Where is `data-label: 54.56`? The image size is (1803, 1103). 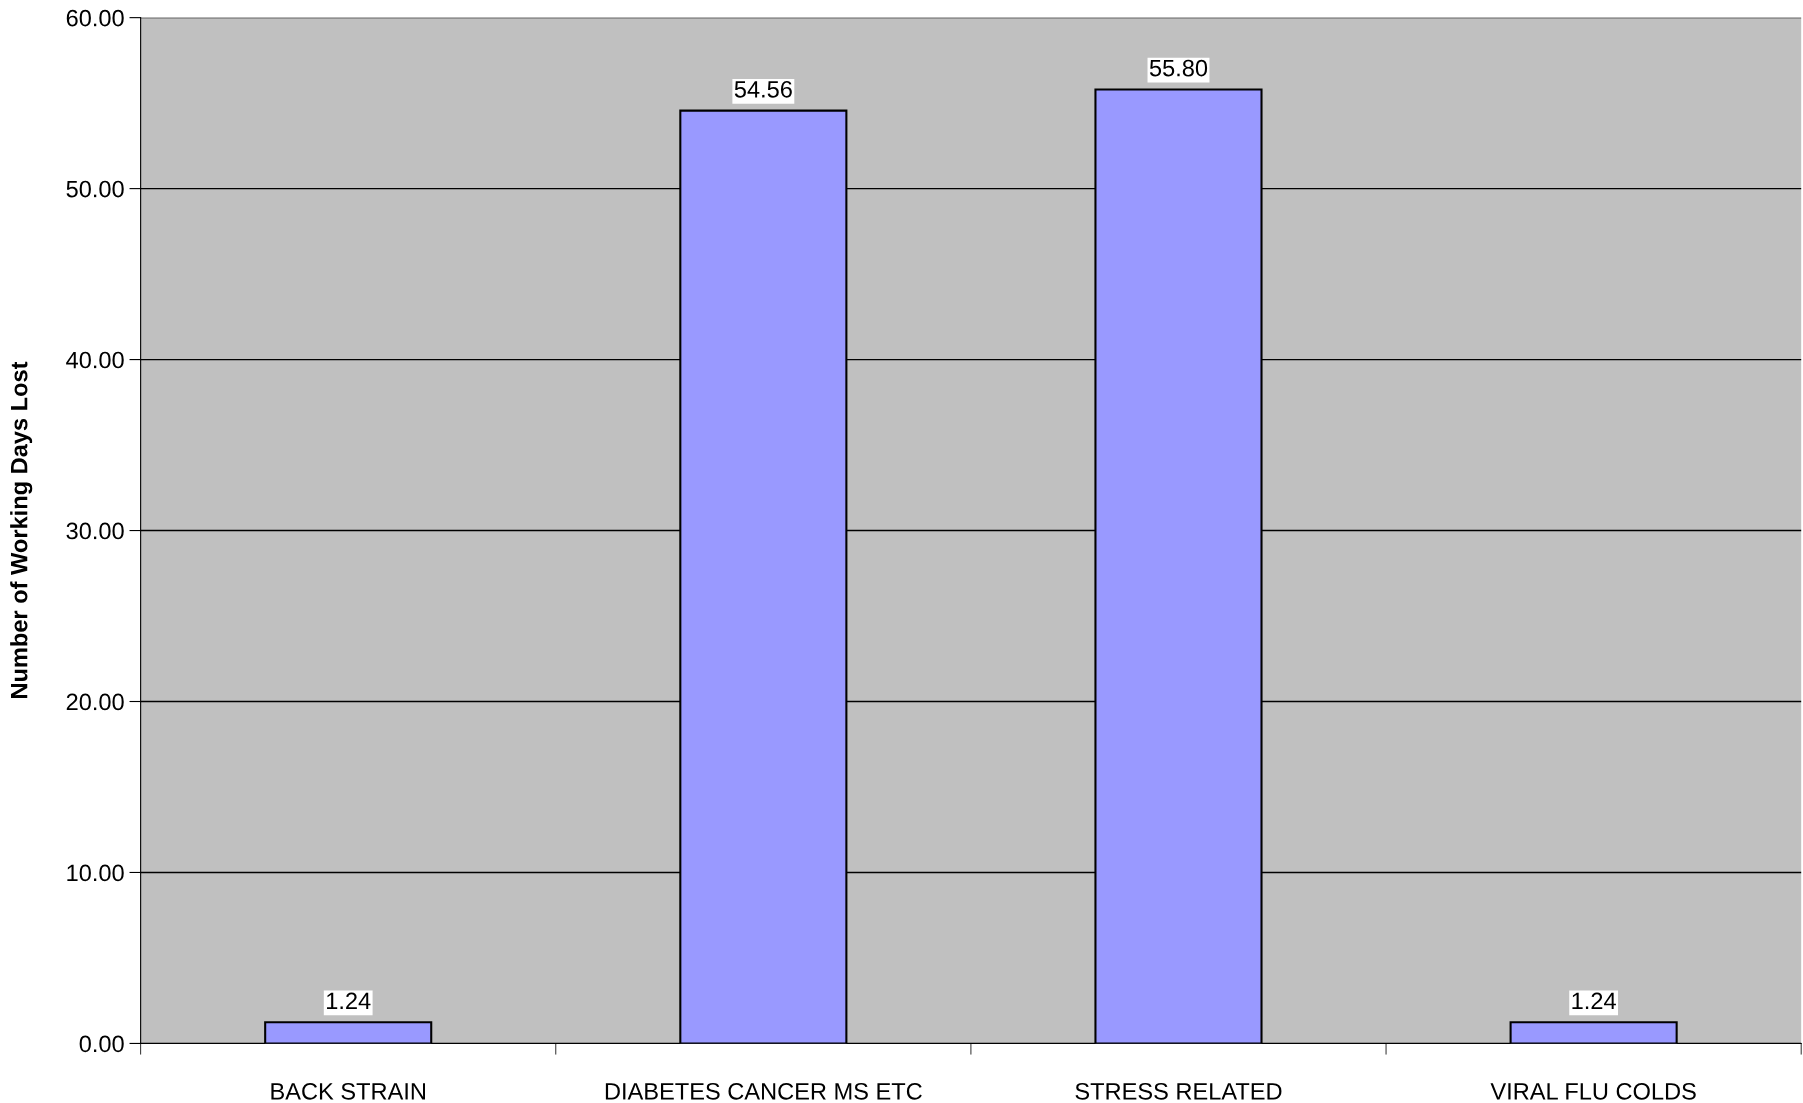 data-label: 54.56 is located at coordinates (763, 89).